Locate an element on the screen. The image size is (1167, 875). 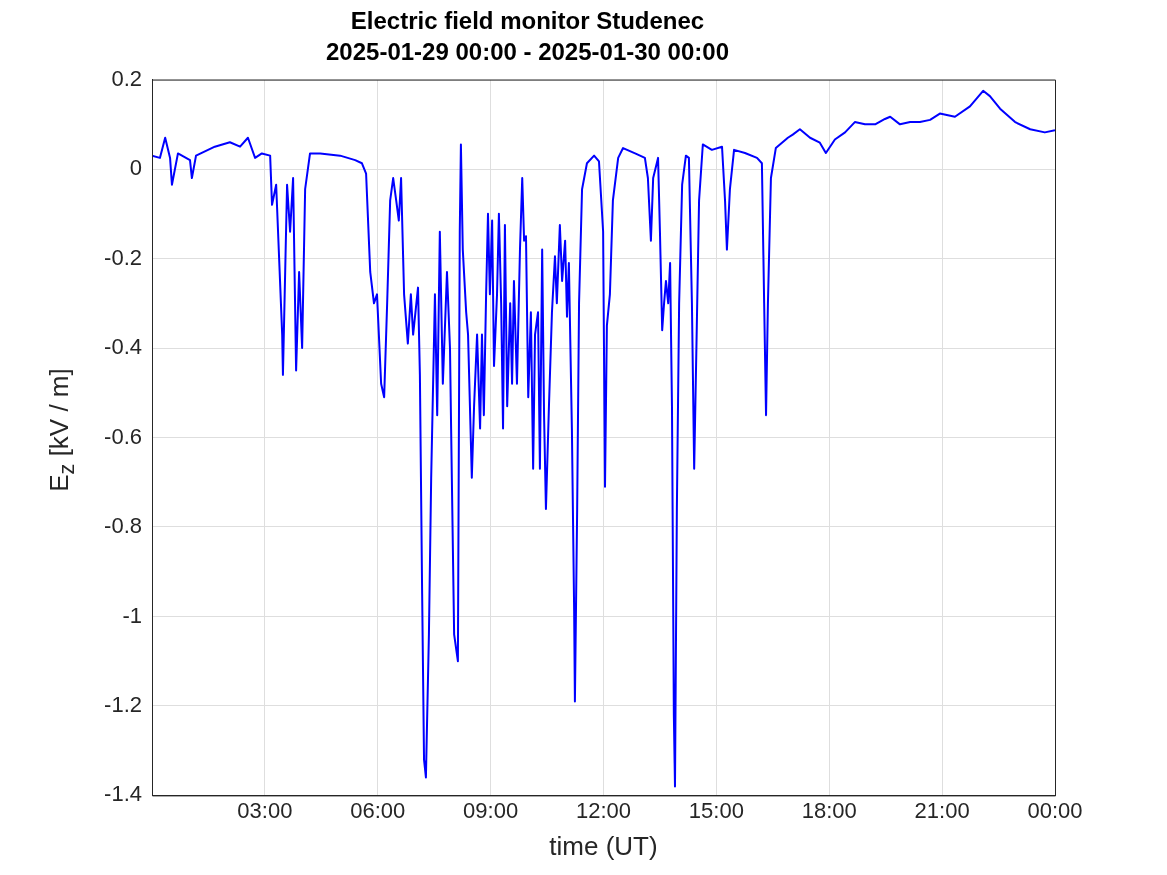
x-tick-label: 09:00 is located at coordinates (491, 810).